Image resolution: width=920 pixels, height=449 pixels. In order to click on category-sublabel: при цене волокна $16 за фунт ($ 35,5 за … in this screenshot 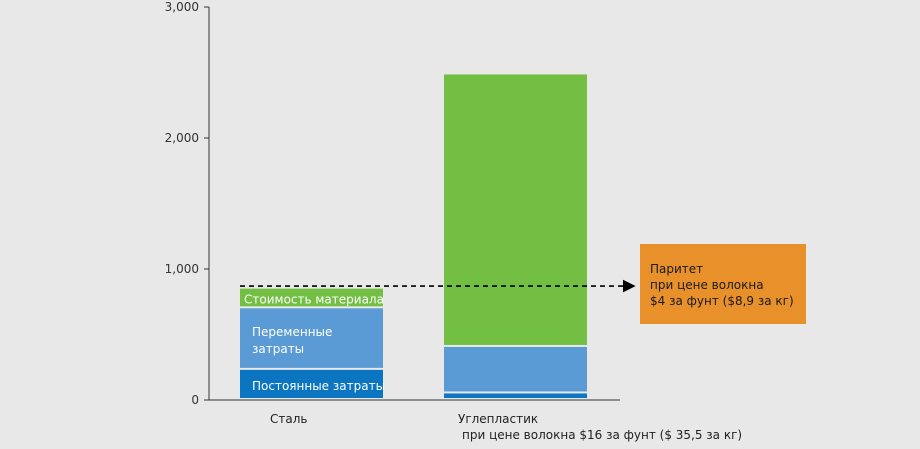, I will do `click(602, 435)`.